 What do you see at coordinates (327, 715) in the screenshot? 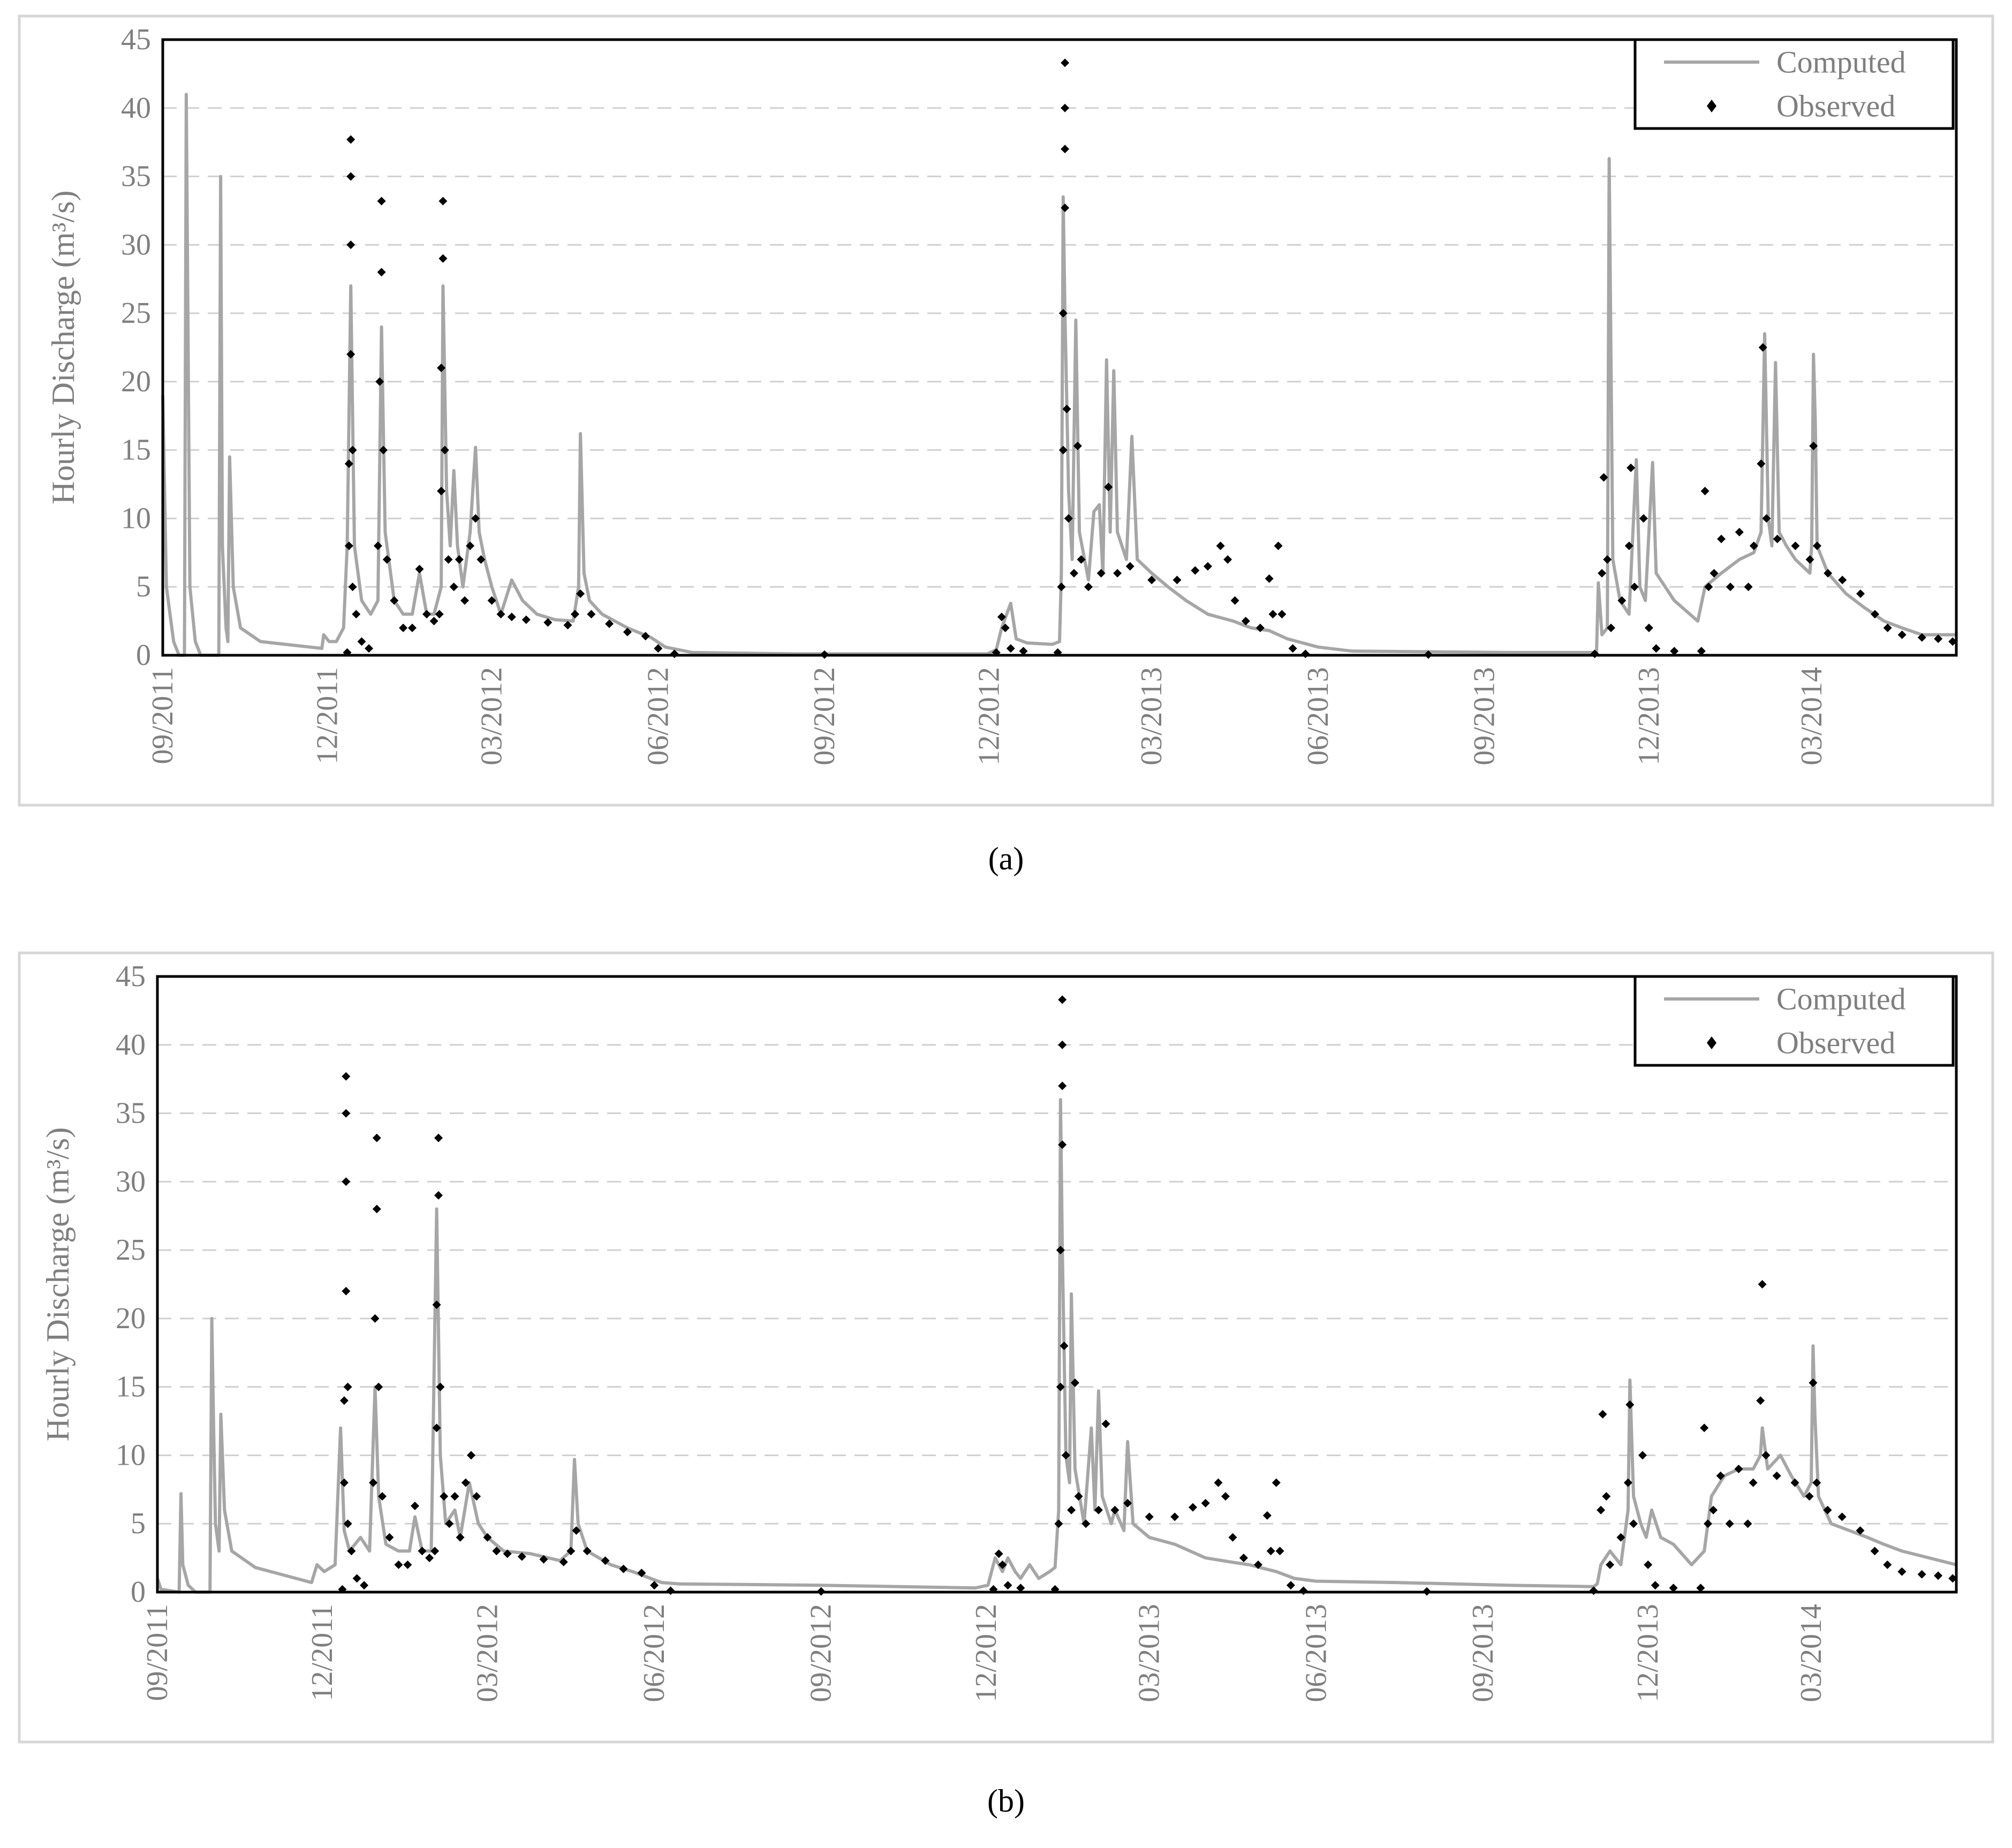
I see `x-tick-label: 12/2011` at bounding box center [327, 715].